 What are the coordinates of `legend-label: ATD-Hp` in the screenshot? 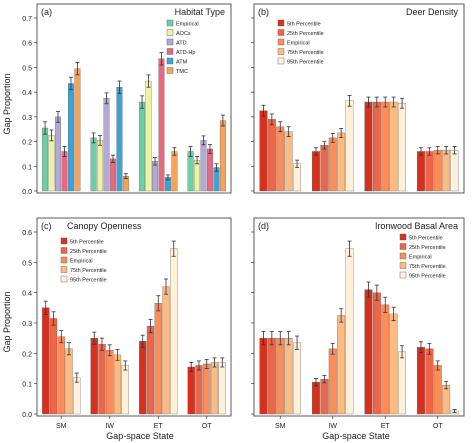 It's located at (185, 53).